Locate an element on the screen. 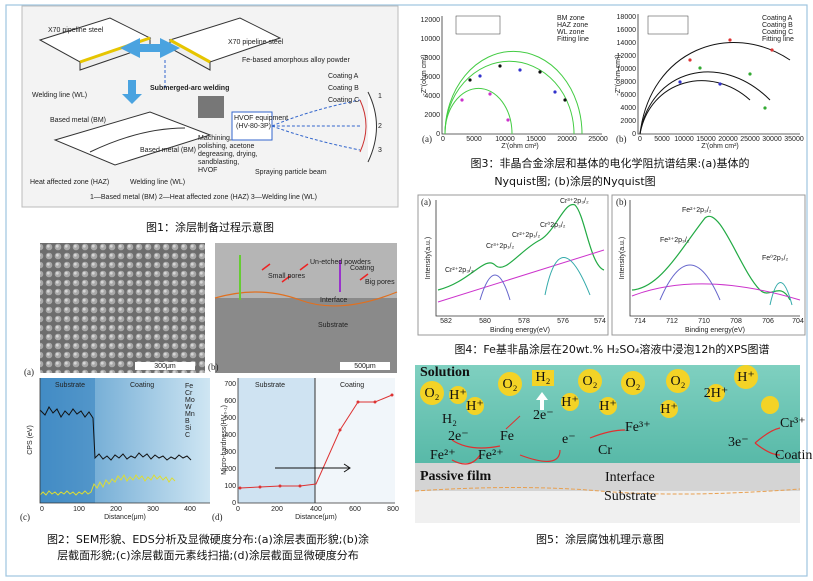 This screenshot has width=813, height=581. label: 14000 is located at coordinates (627, 43).